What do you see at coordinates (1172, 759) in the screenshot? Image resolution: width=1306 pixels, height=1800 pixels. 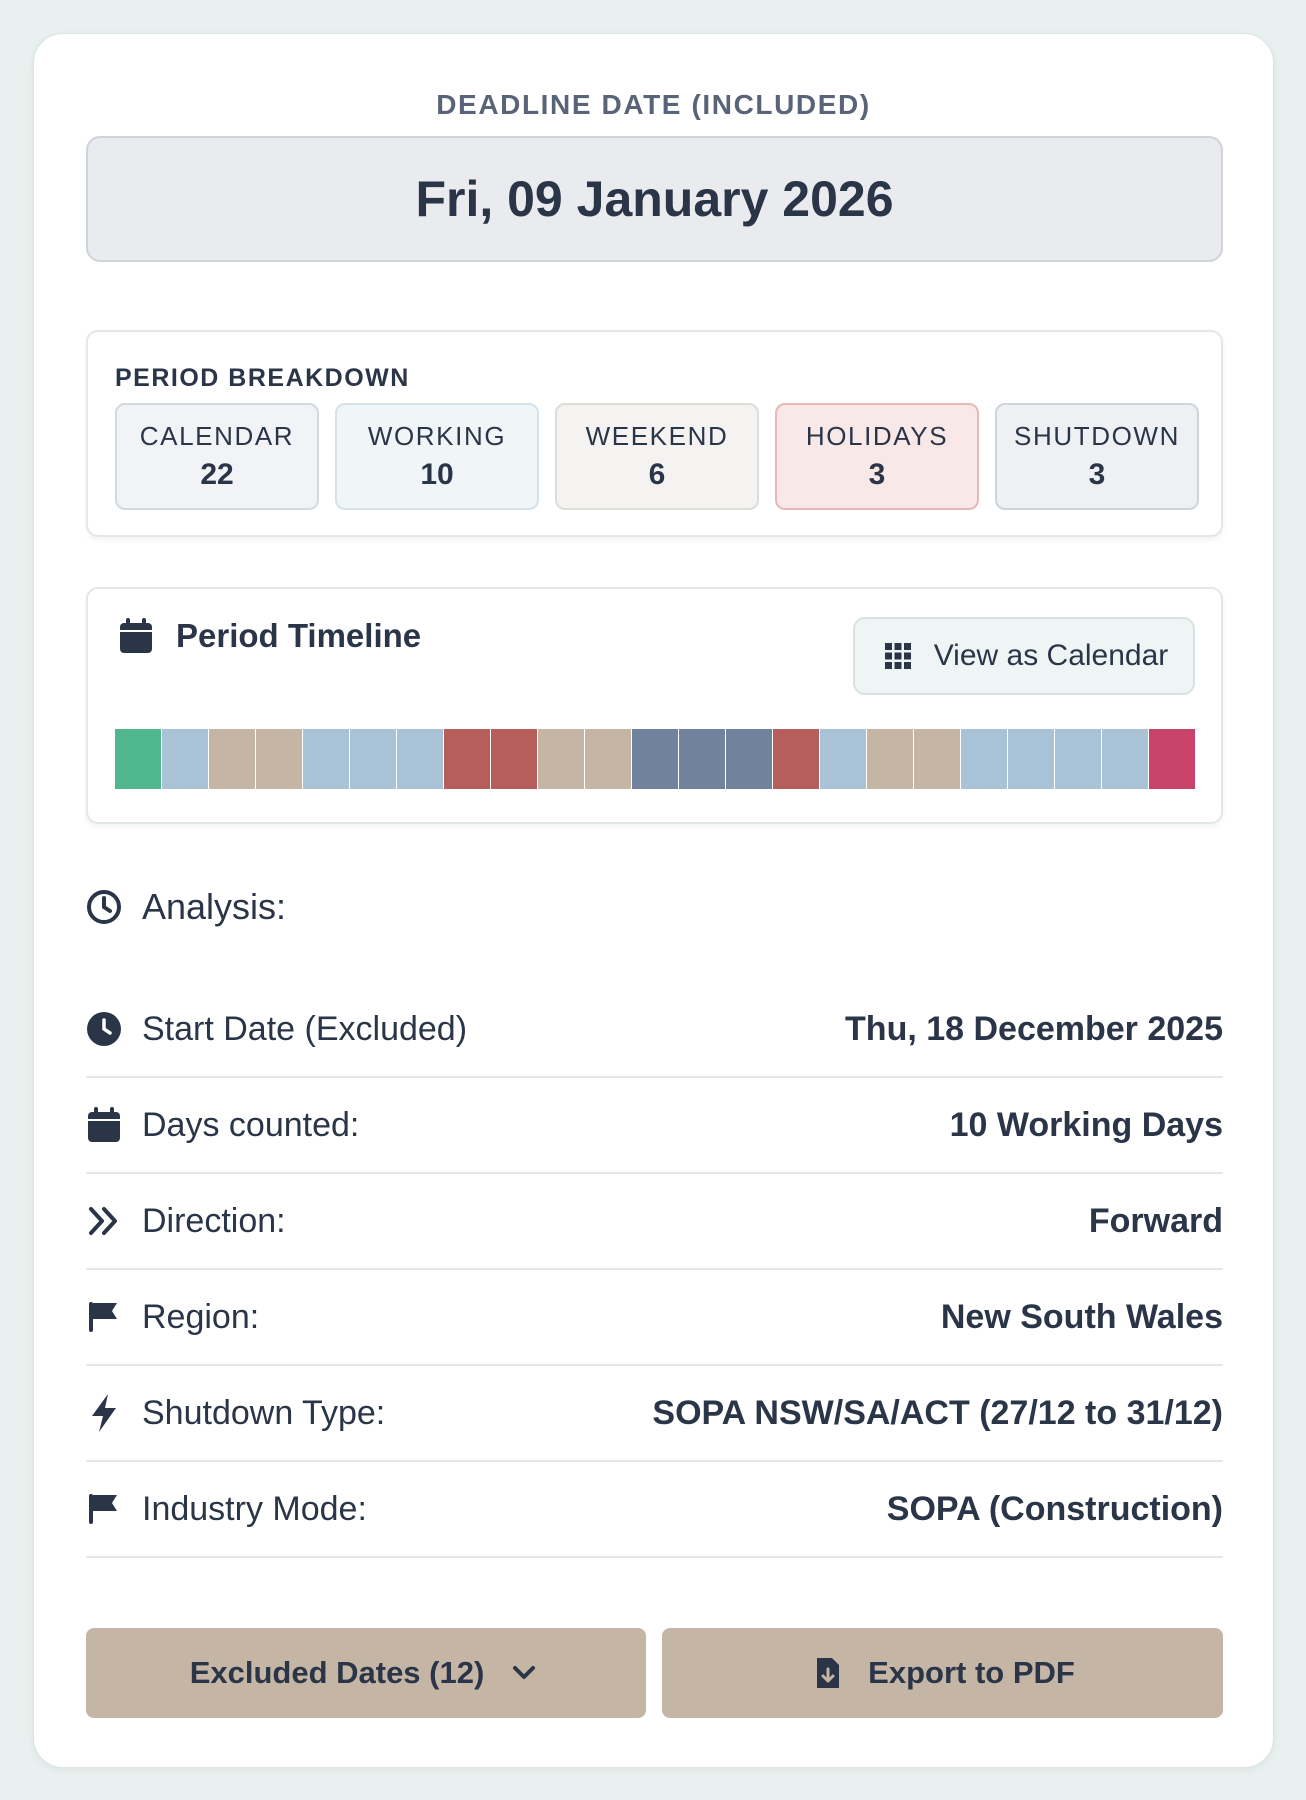 I see `timeline-segment-deadline` at bounding box center [1172, 759].